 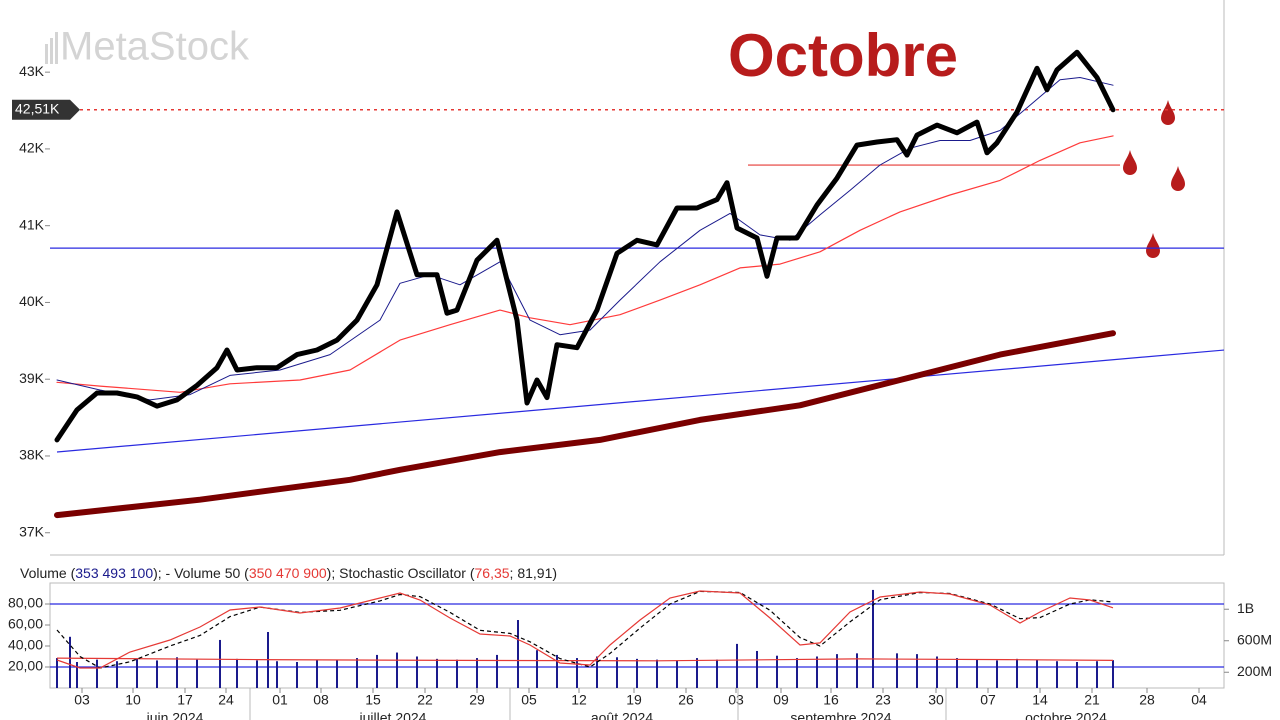 I want to click on x-tick-label: 07, so click(x=988, y=700).